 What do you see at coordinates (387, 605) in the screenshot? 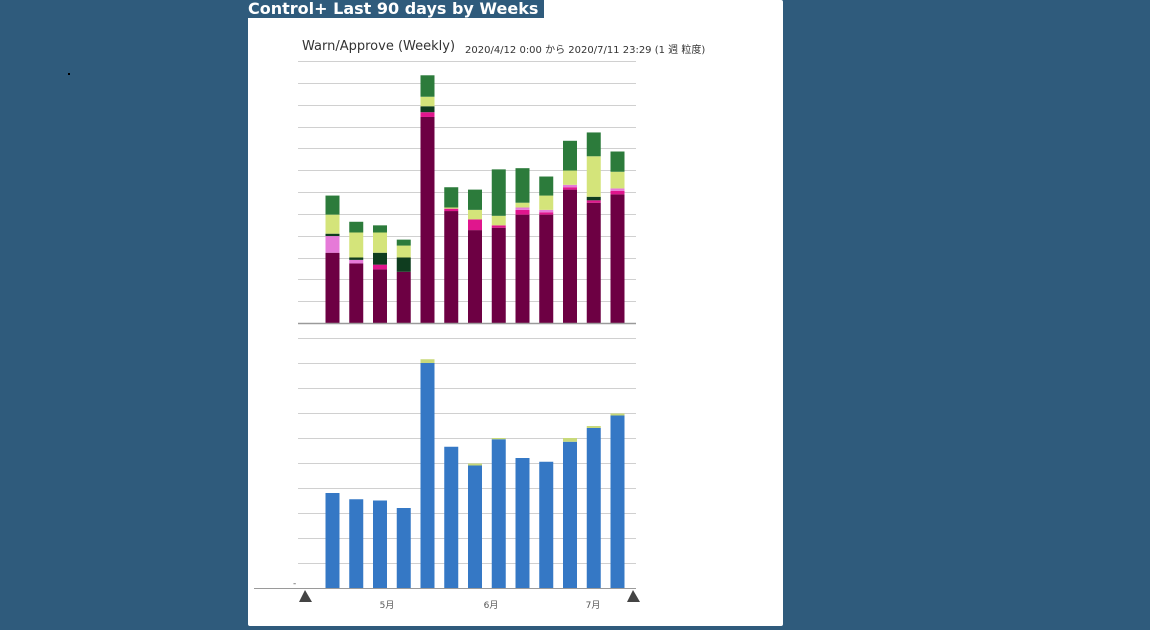
I see `x-tick-label: 5月` at bounding box center [387, 605].